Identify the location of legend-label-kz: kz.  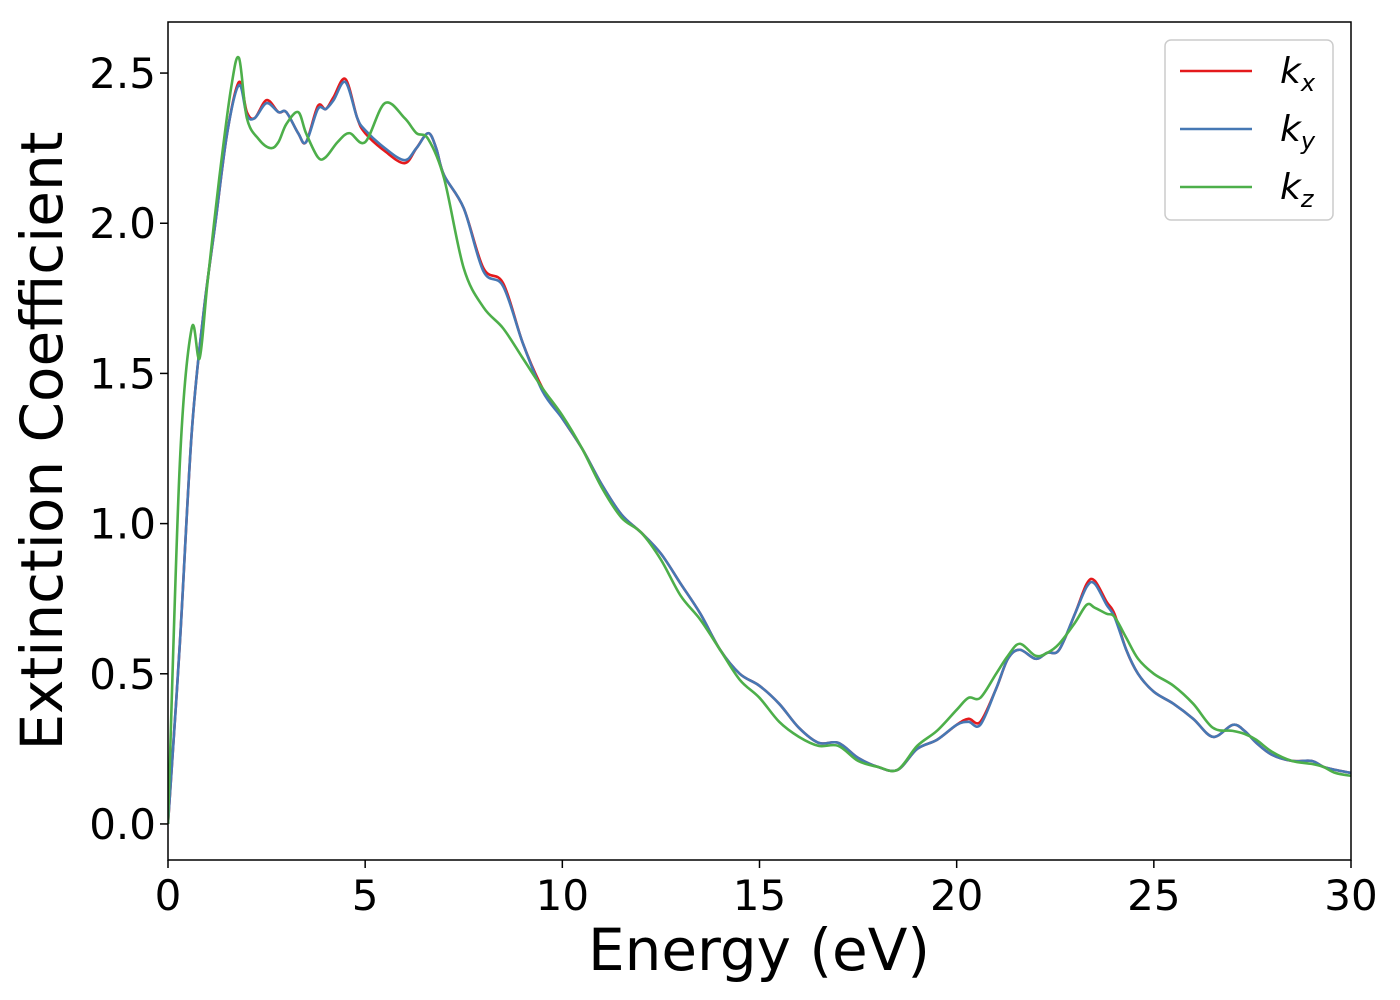
(1297, 190).